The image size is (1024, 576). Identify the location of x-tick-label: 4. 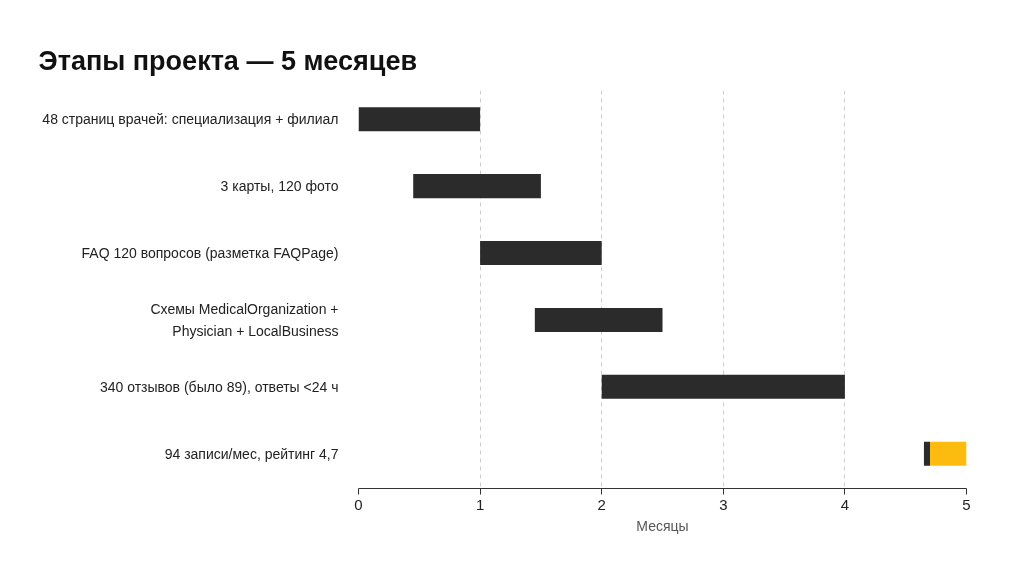
(845, 504).